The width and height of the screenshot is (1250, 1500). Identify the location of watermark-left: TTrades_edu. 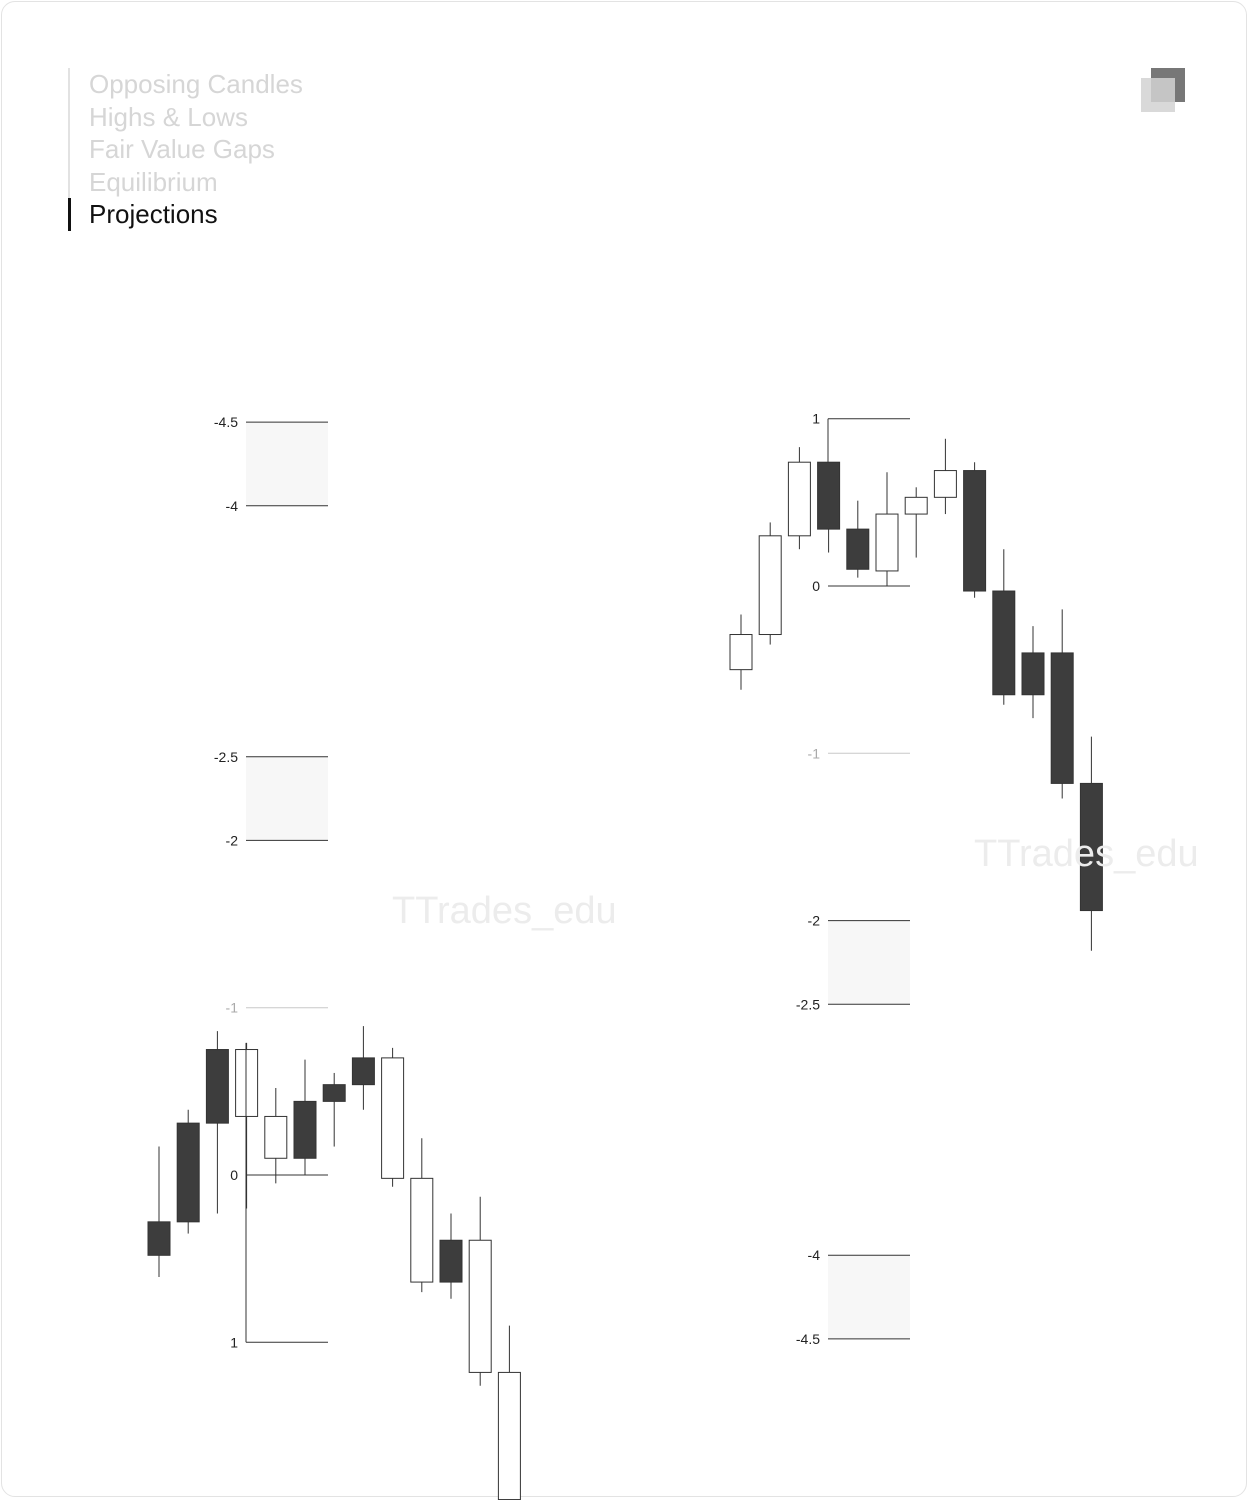
(504, 911).